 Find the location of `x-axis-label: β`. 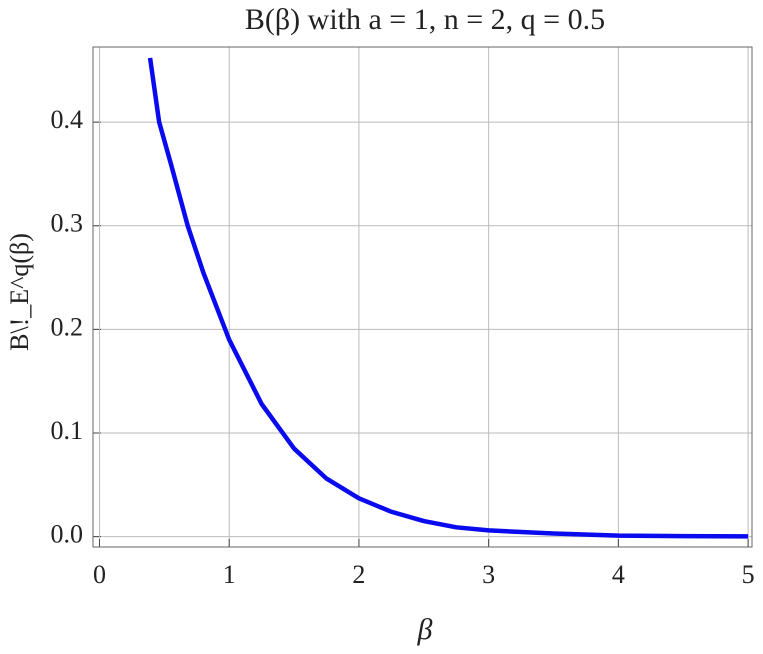

x-axis-label: β is located at coordinates (425, 629).